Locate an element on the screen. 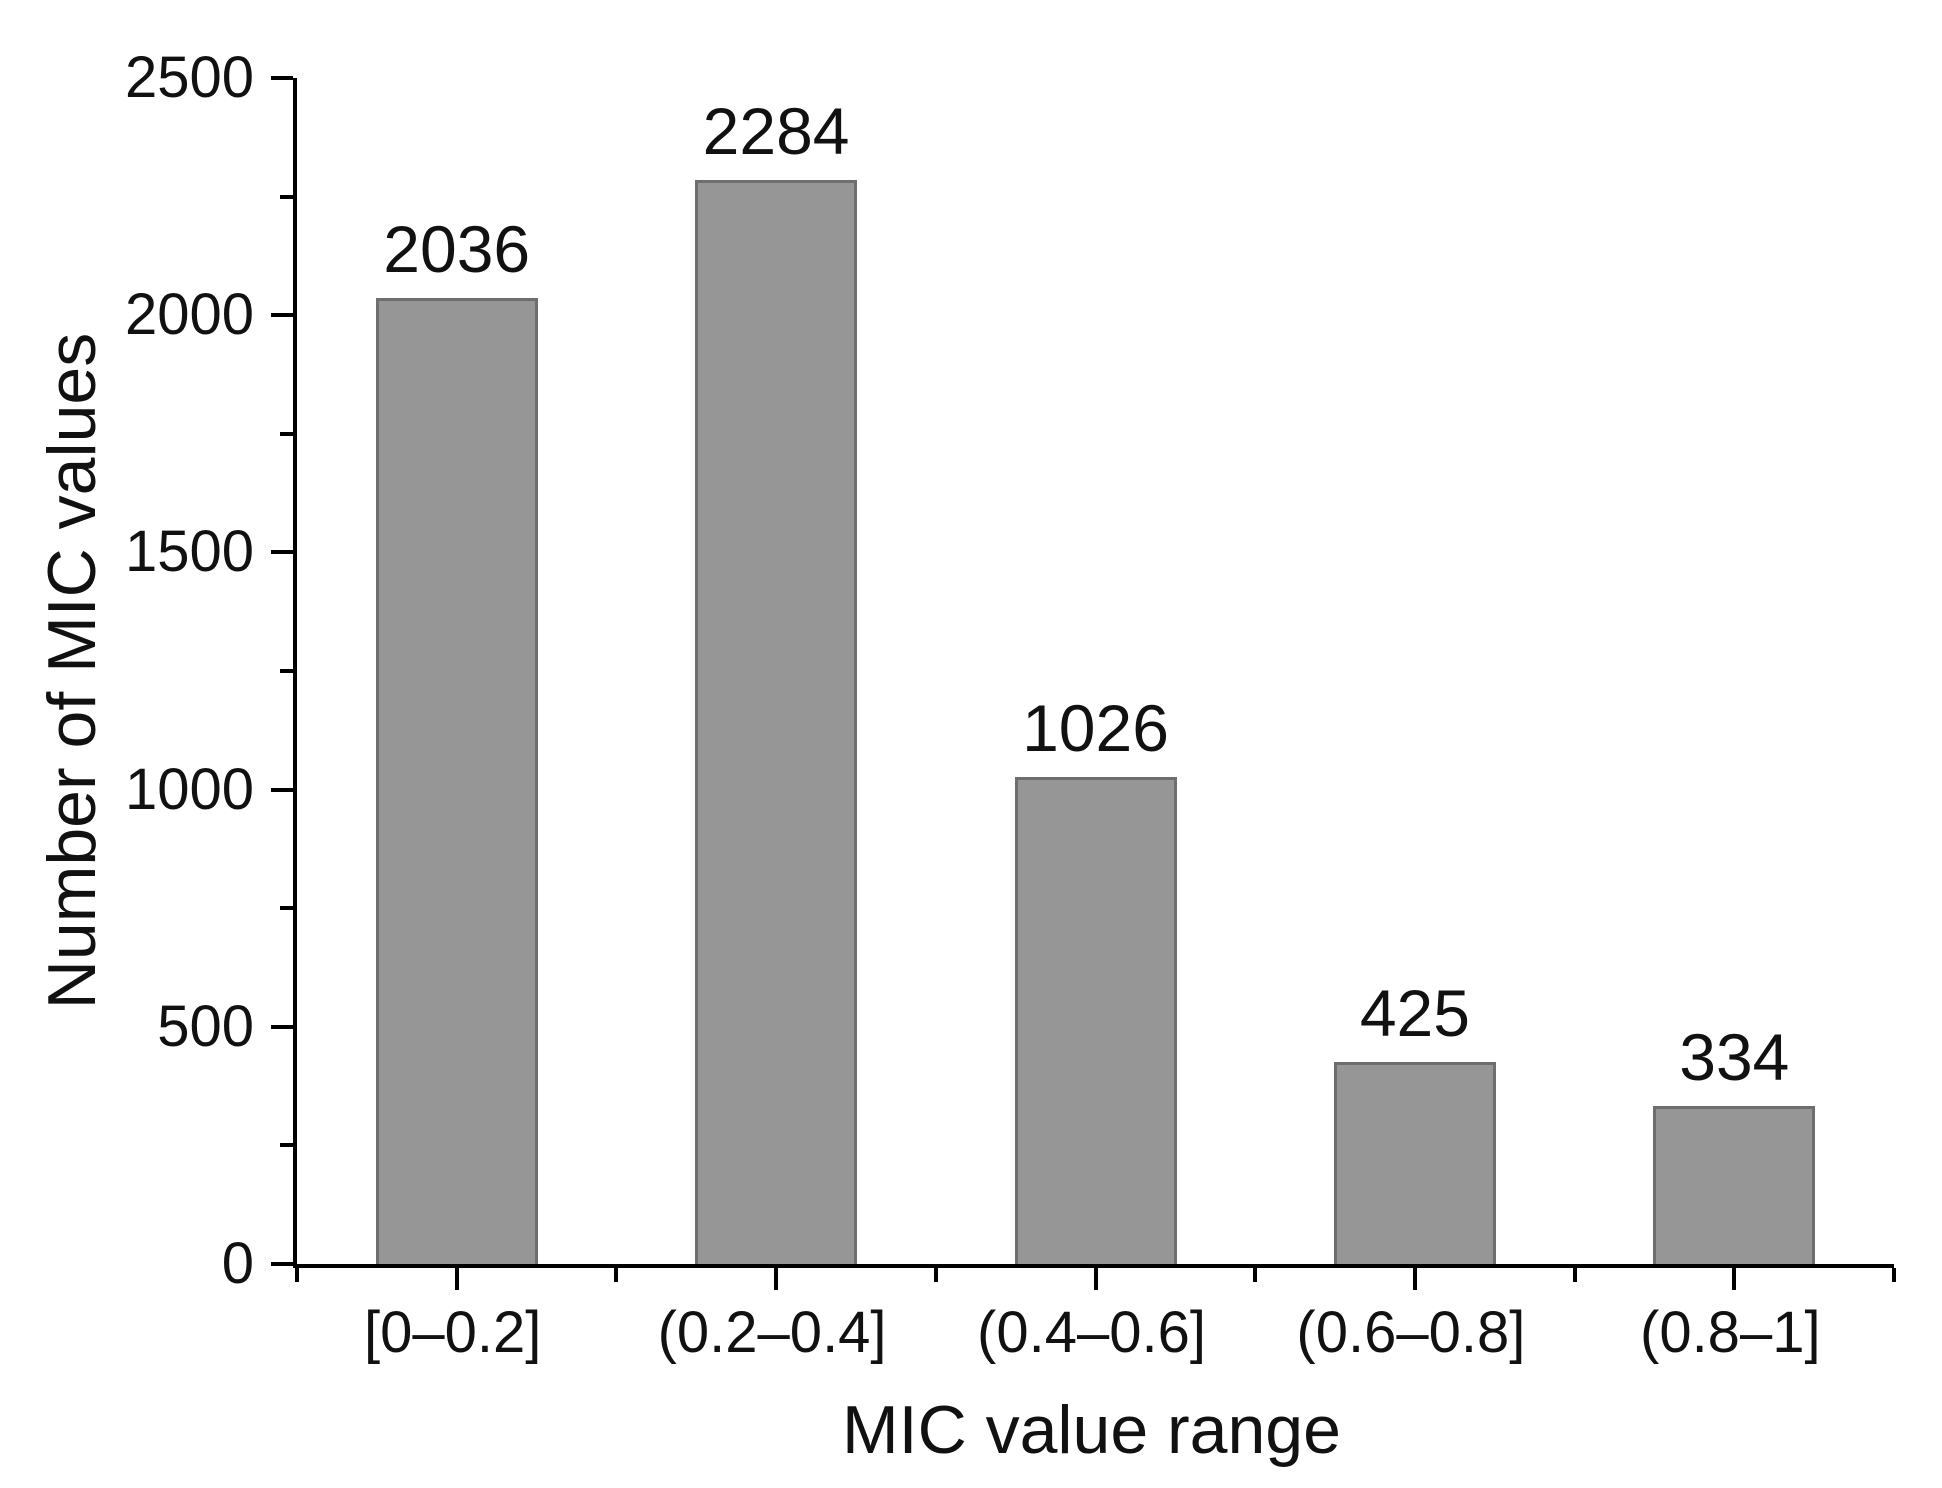 The width and height of the screenshot is (1942, 1488). x-tick-label: (0.4–0.6] is located at coordinates (1091, 1332).